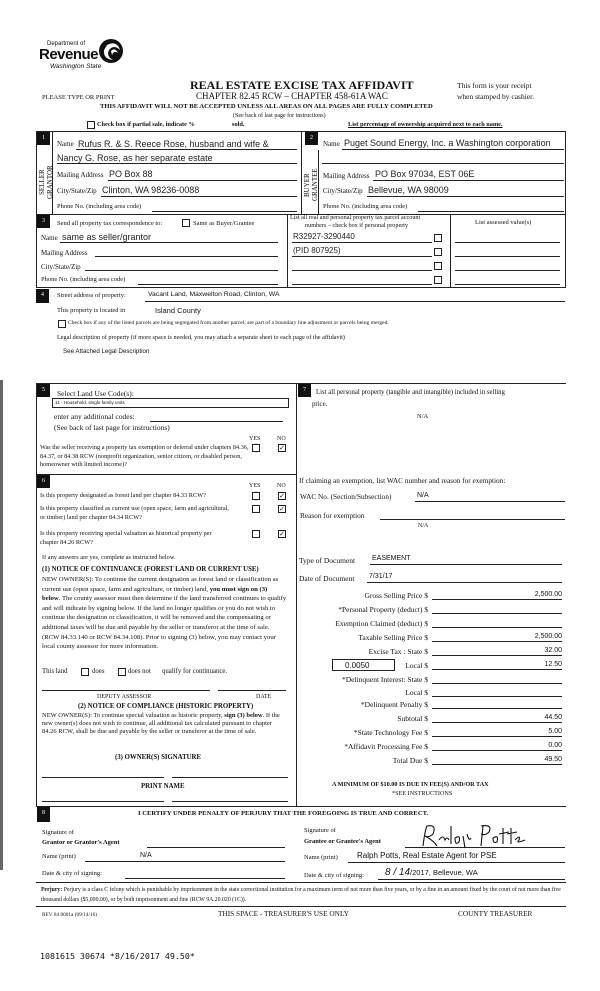 This screenshot has height=991, width=600. What do you see at coordinates (124, 697) in the screenshot?
I see `deputy-assessor-label: DEPUTY ASSESSOR` at bounding box center [124, 697].